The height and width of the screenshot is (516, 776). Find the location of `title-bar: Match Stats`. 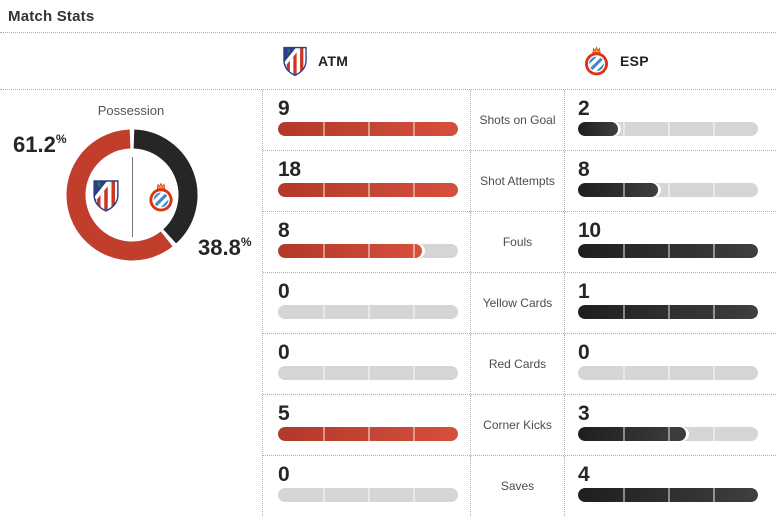

title-bar: Match Stats is located at coordinates (388, 16).